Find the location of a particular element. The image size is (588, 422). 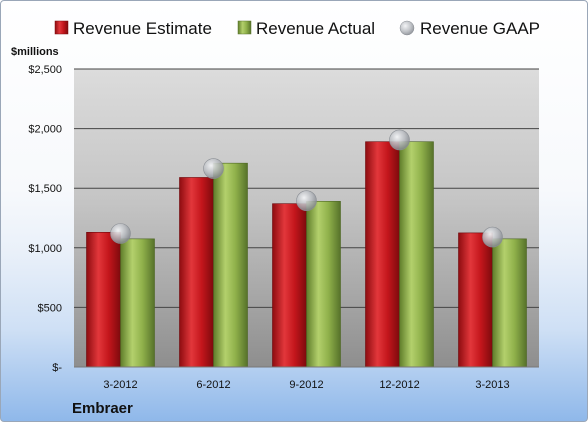

y-tick-label: $1,000 is located at coordinates (45, 249).